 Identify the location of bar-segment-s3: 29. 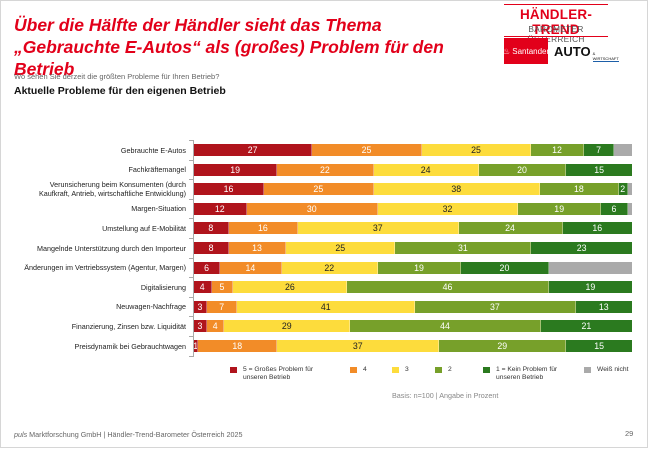
(287, 326).